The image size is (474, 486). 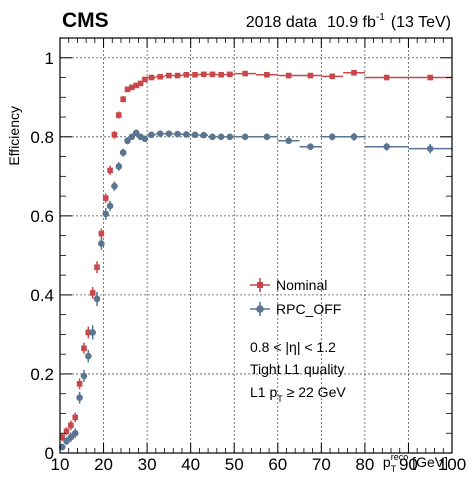 What do you see at coordinates (42, 216) in the screenshot?
I see `y-tick-label: 0.6` at bounding box center [42, 216].